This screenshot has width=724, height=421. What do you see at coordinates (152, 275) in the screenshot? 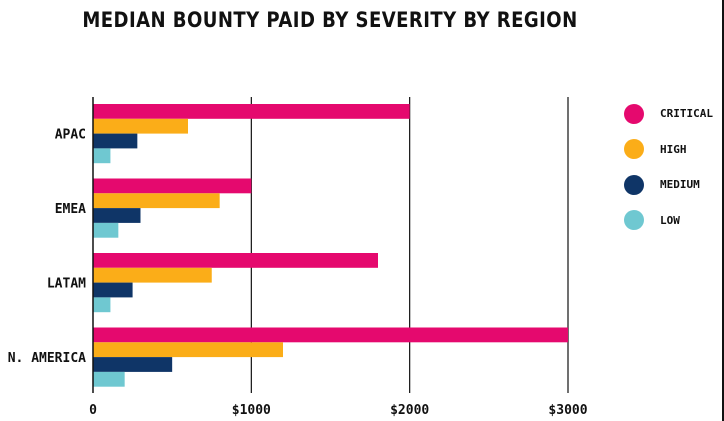
I see `bar-latam-high` at bounding box center [152, 275].